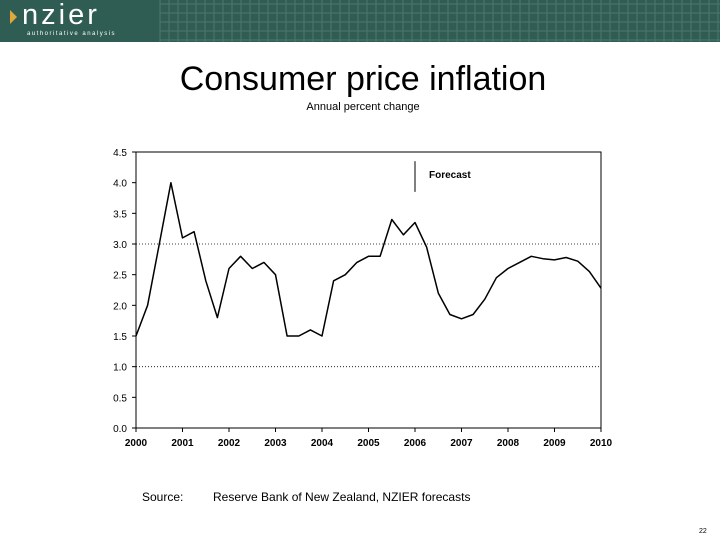 The width and height of the screenshot is (720, 540). What do you see at coordinates (120, 398) in the screenshot?
I see `y-tick-label: 0.5` at bounding box center [120, 398].